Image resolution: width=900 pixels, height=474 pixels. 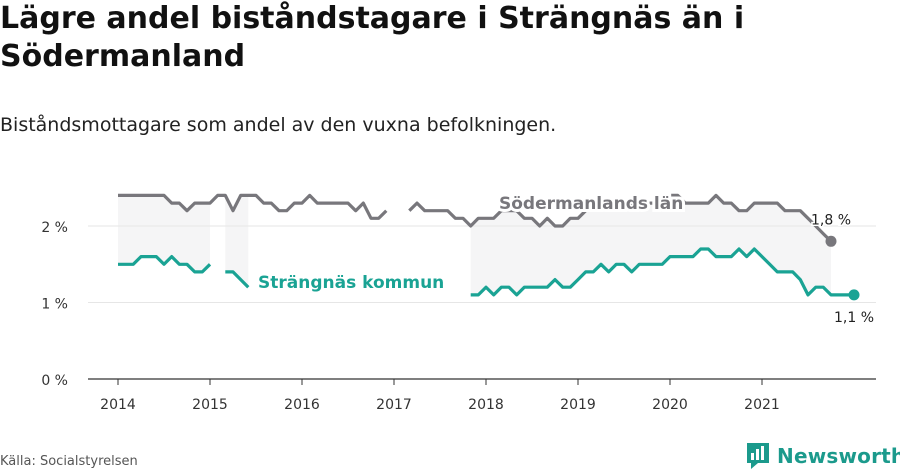 I want to click on x-tick-label: 2017, so click(x=394, y=405).